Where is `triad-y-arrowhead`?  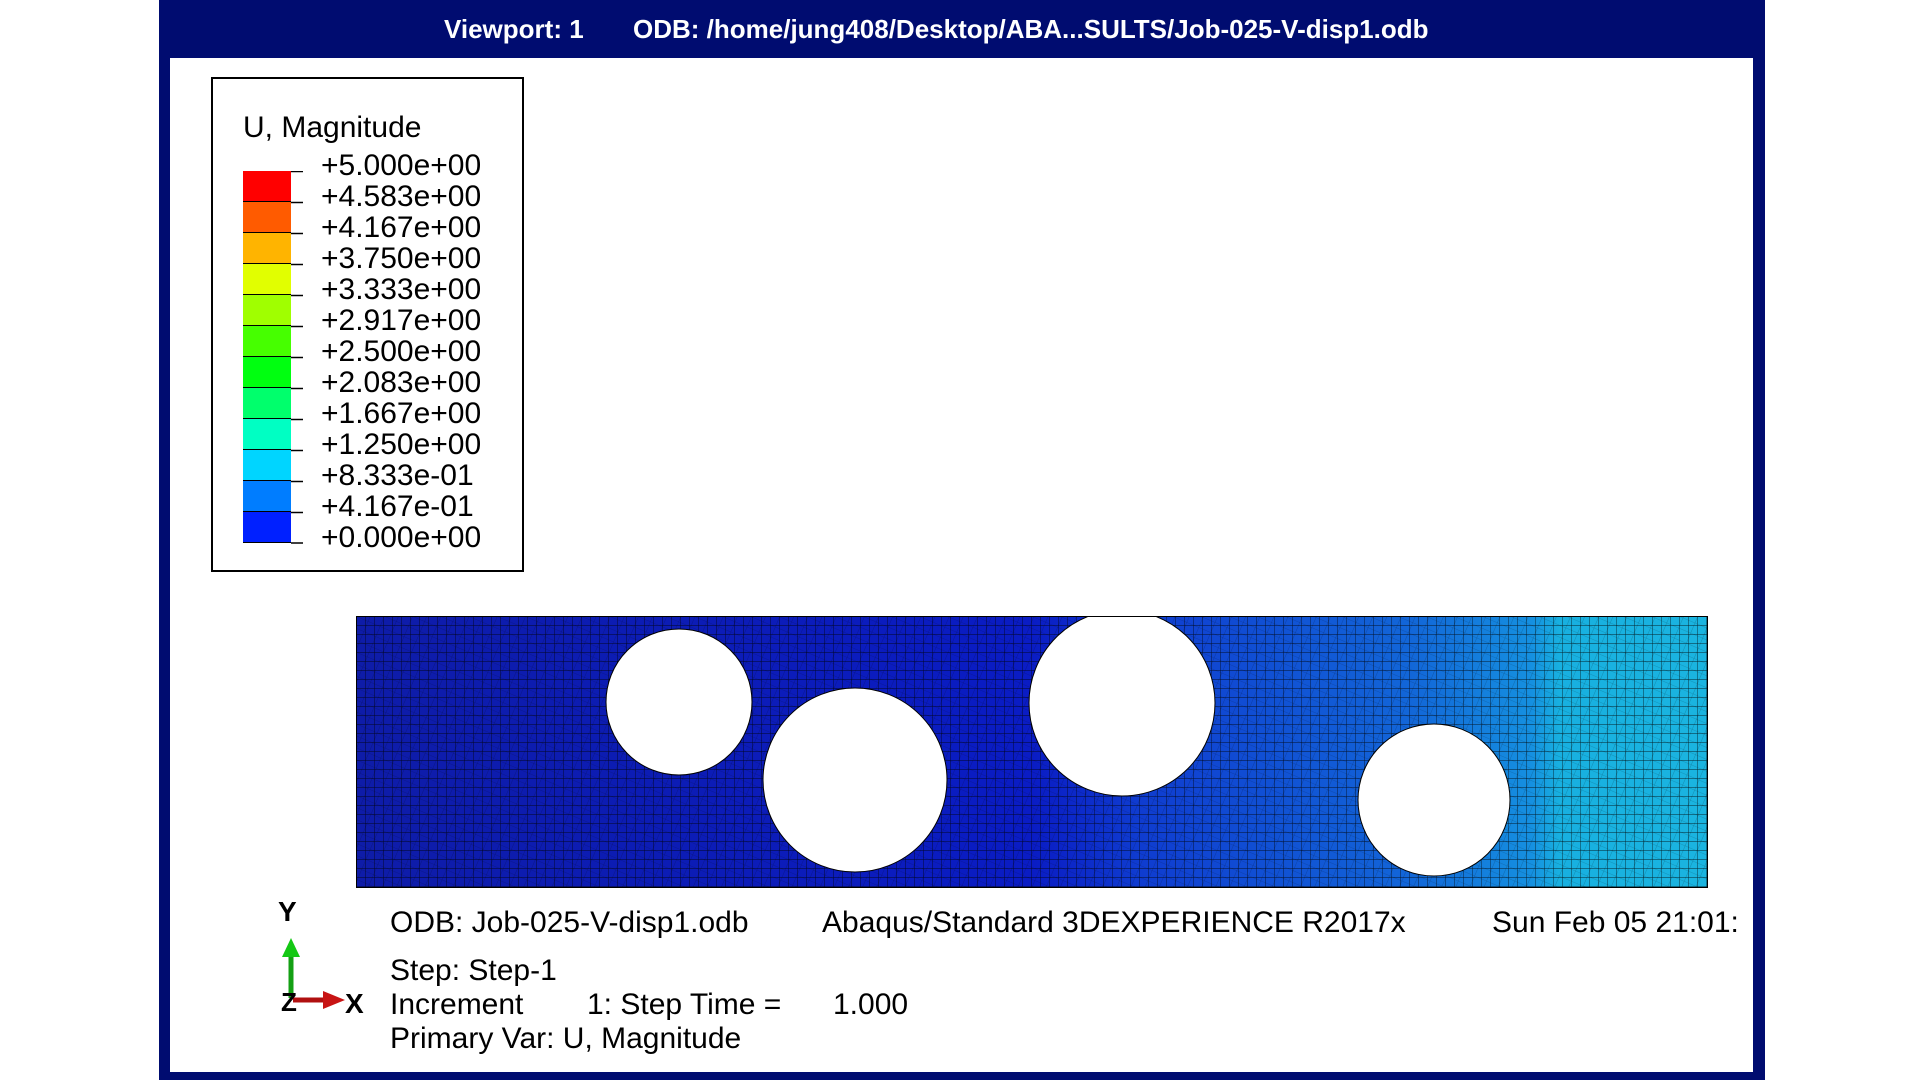 triad-y-arrowhead is located at coordinates (291, 947).